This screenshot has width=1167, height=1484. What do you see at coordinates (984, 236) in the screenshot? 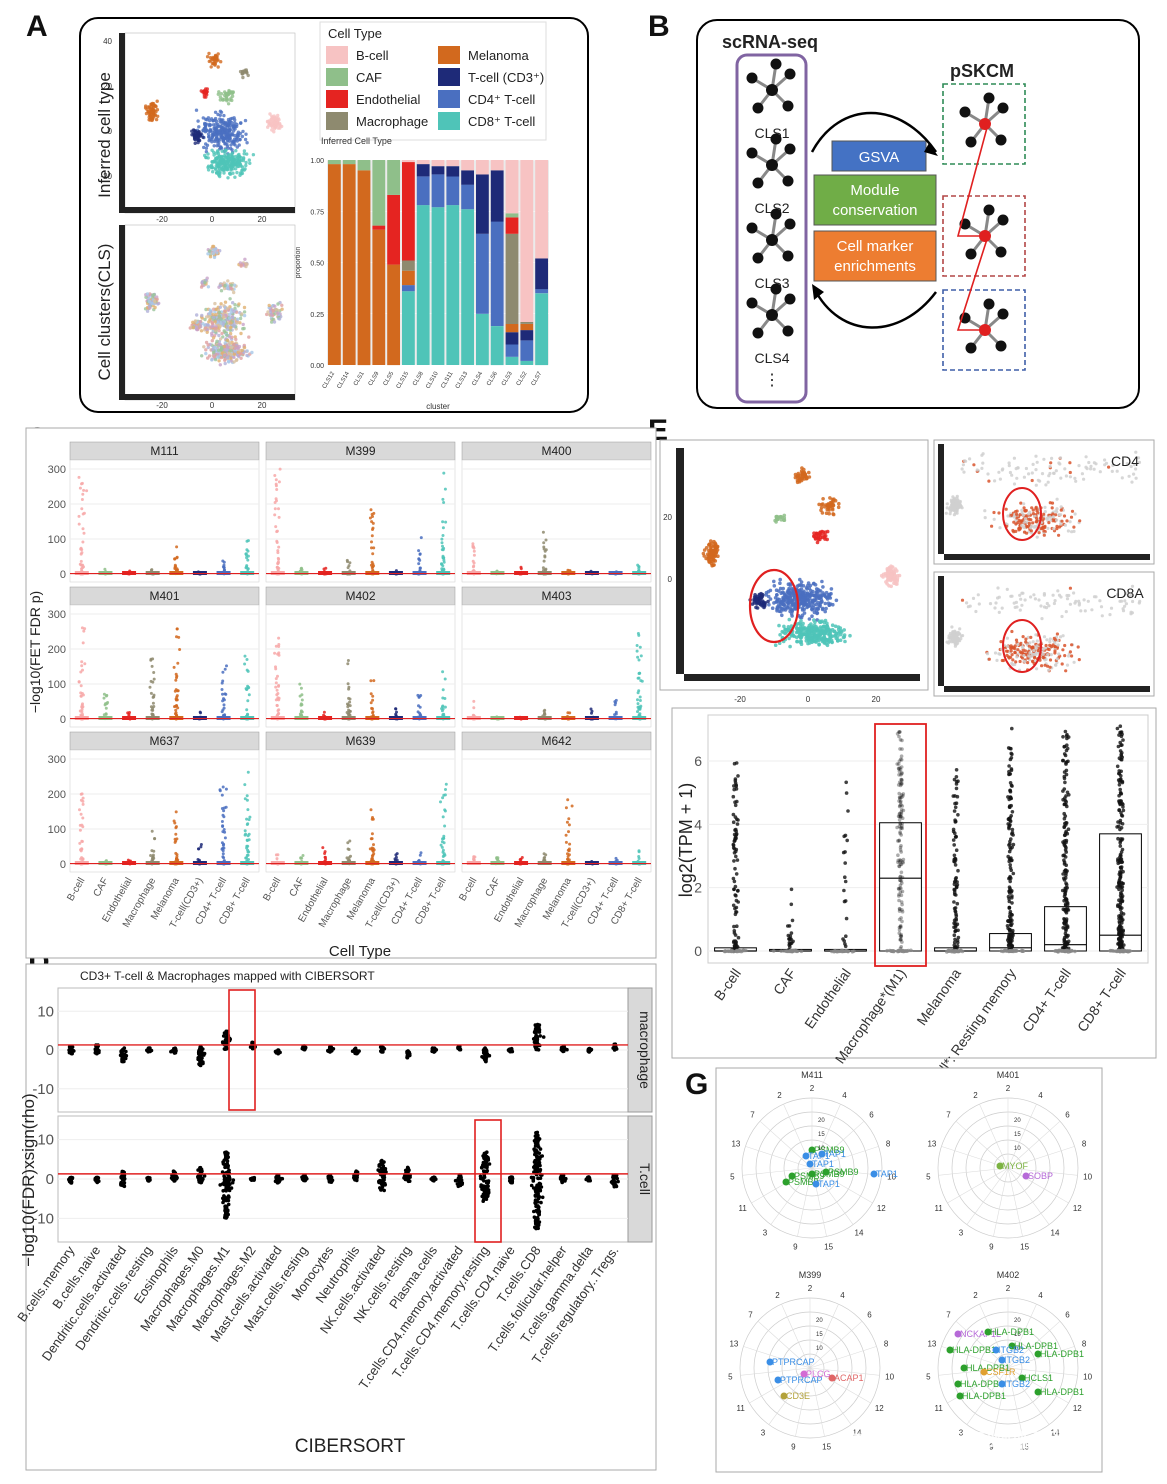
I see `module-frame` at bounding box center [984, 236].